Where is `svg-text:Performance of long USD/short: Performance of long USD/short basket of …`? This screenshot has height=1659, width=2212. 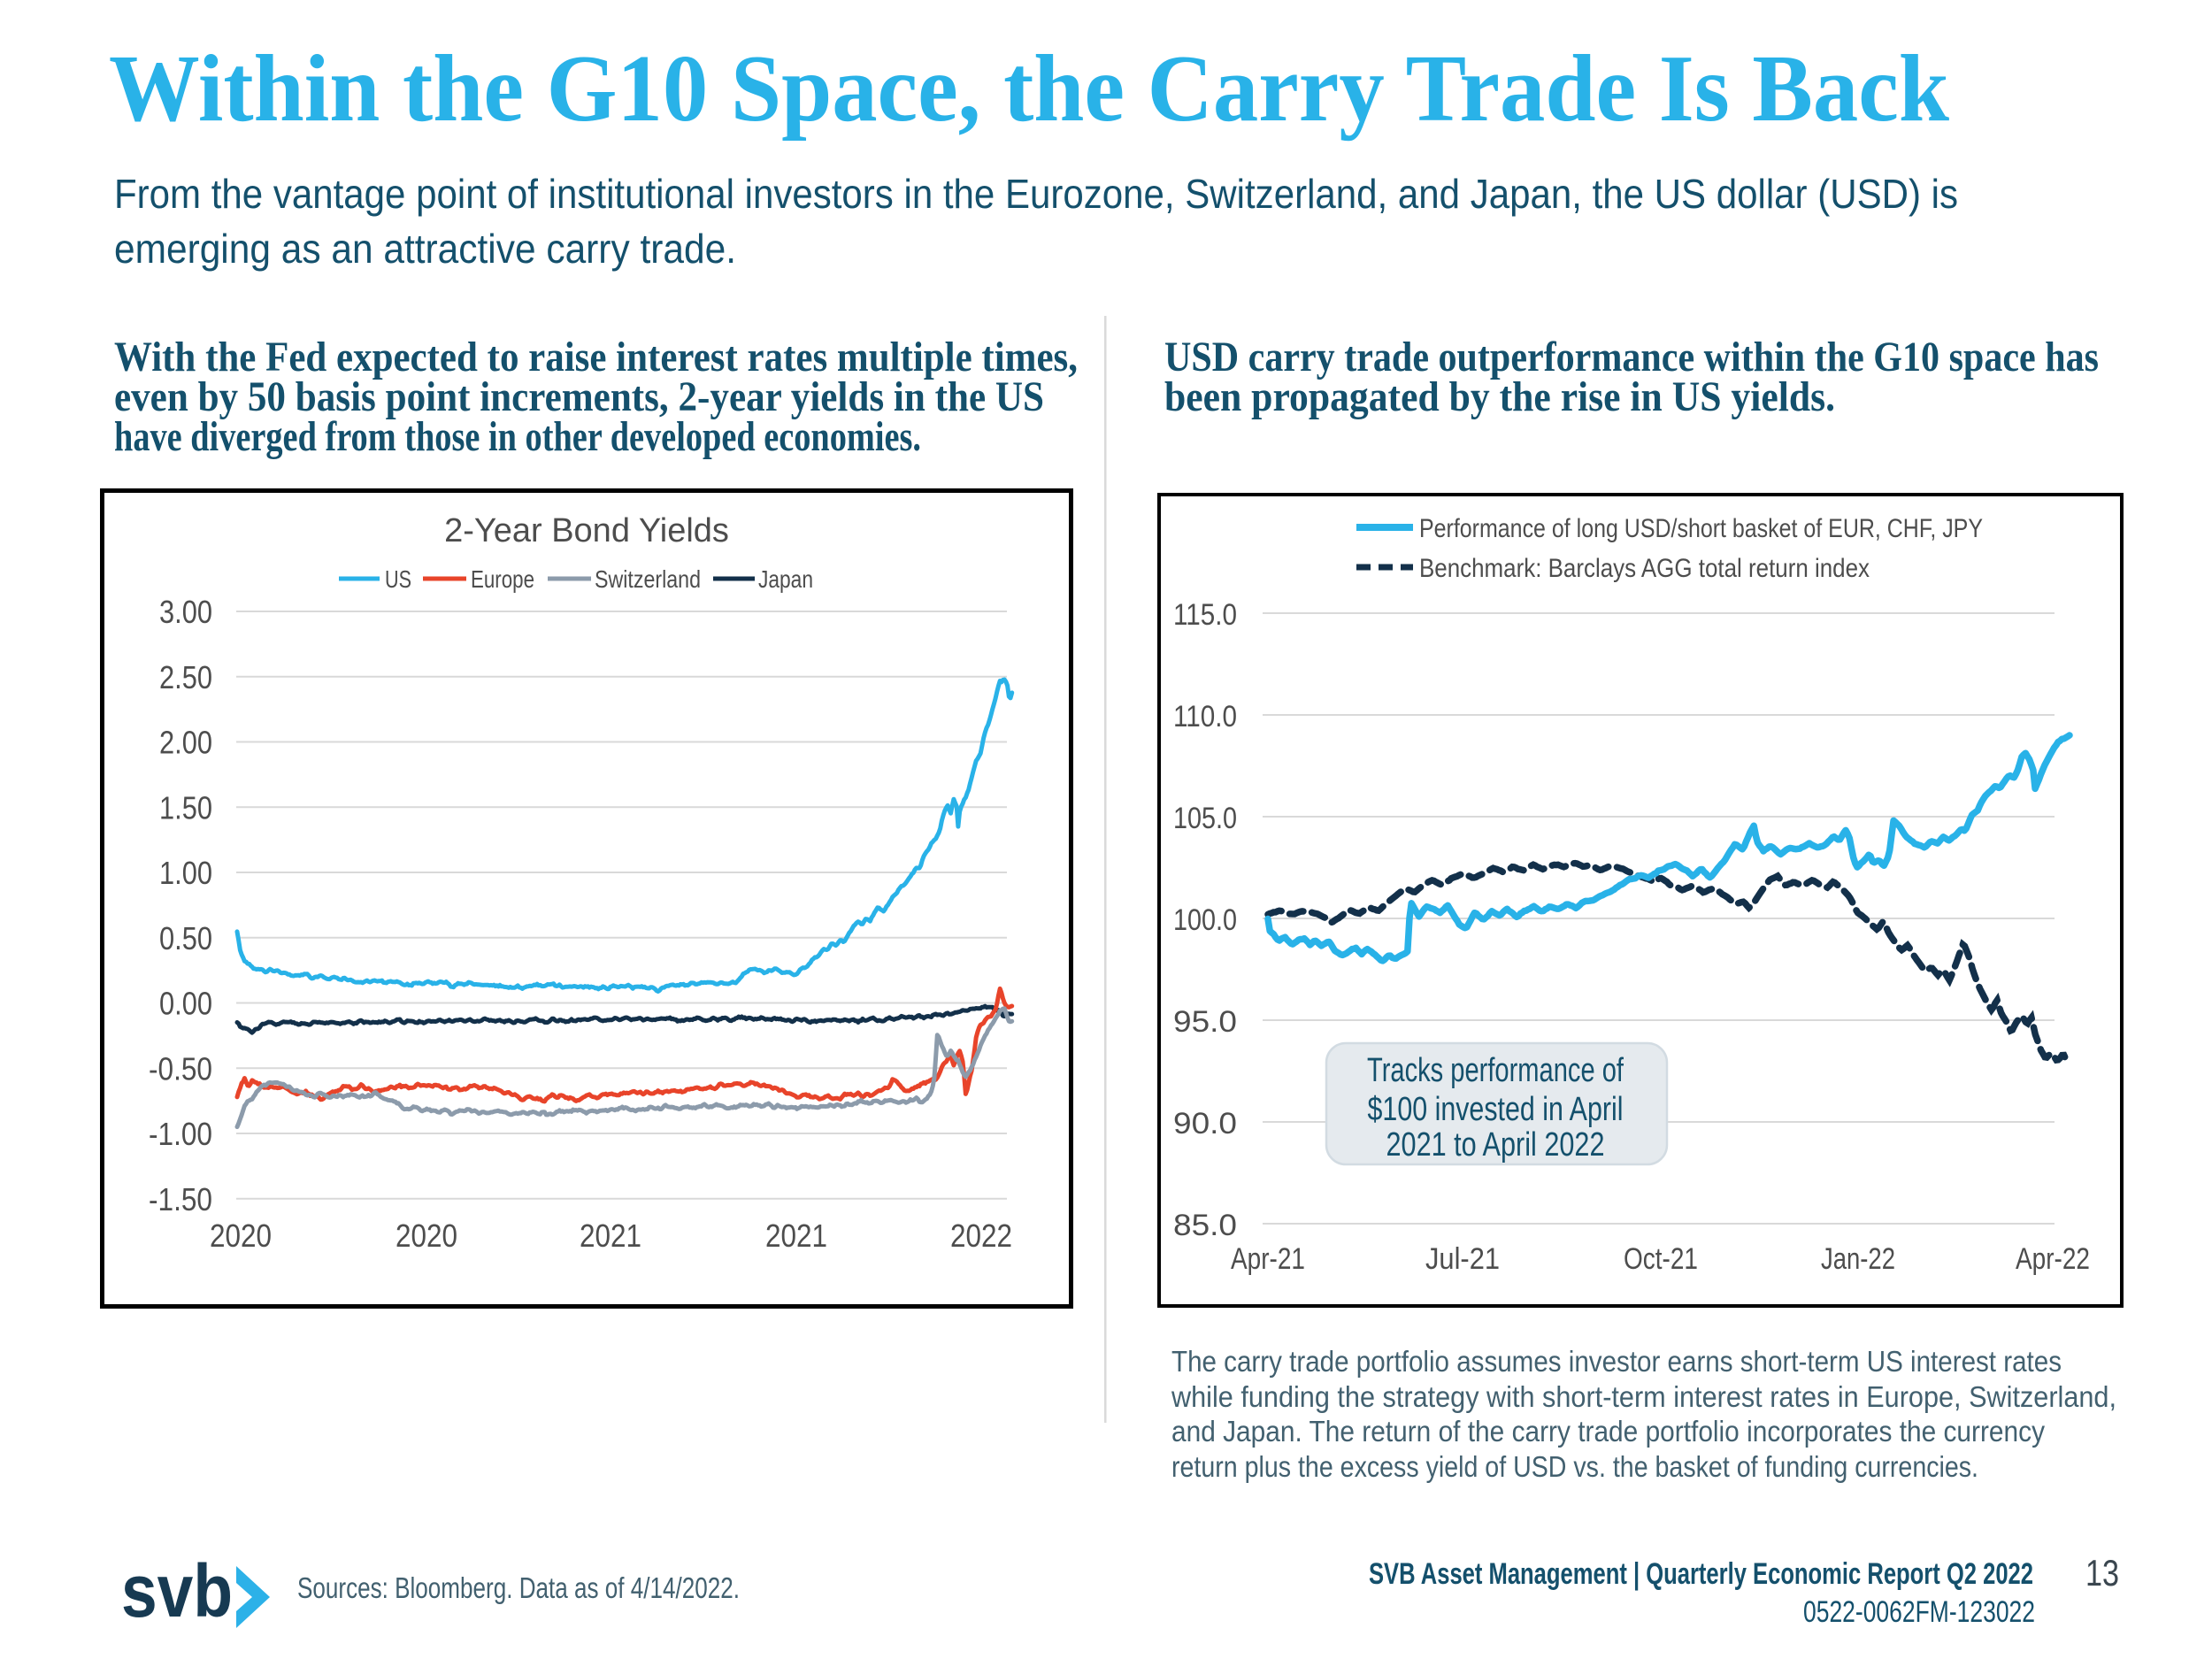 svg-text:Performance of long USD/short: Performance of long USD/short basket of … is located at coordinates (1701, 528).